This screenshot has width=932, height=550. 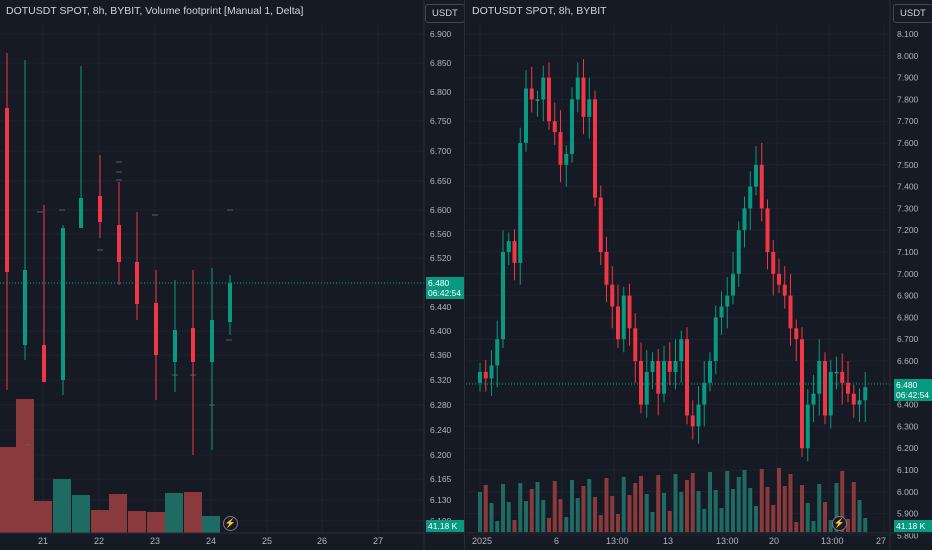 What do you see at coordinates (99, 541) in the screenshot?
I see `x-tick-label: 22` at bounding box center [99, 541].